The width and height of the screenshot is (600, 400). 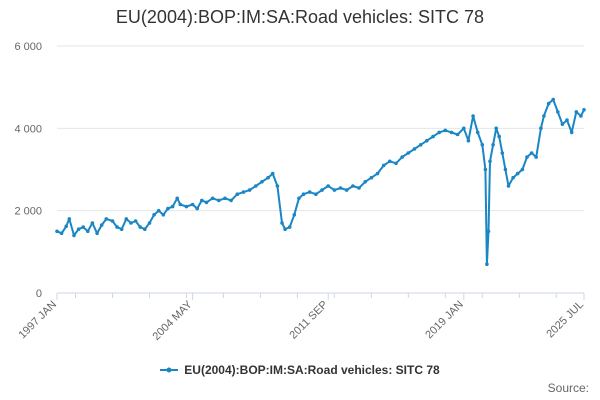 I want to click on source-link: Source:, so click(x=568, y=388).